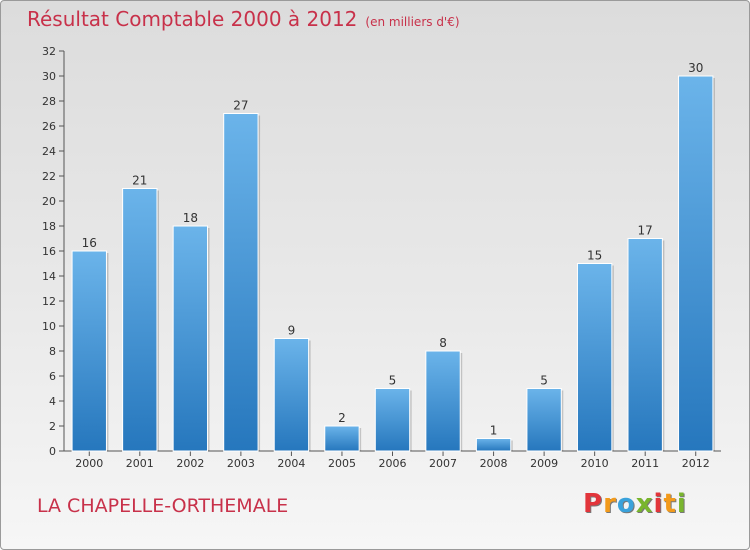 The width and height of the screenshot is (750, 550). I want to click on y-tick-label: 8, so click(52, 351).